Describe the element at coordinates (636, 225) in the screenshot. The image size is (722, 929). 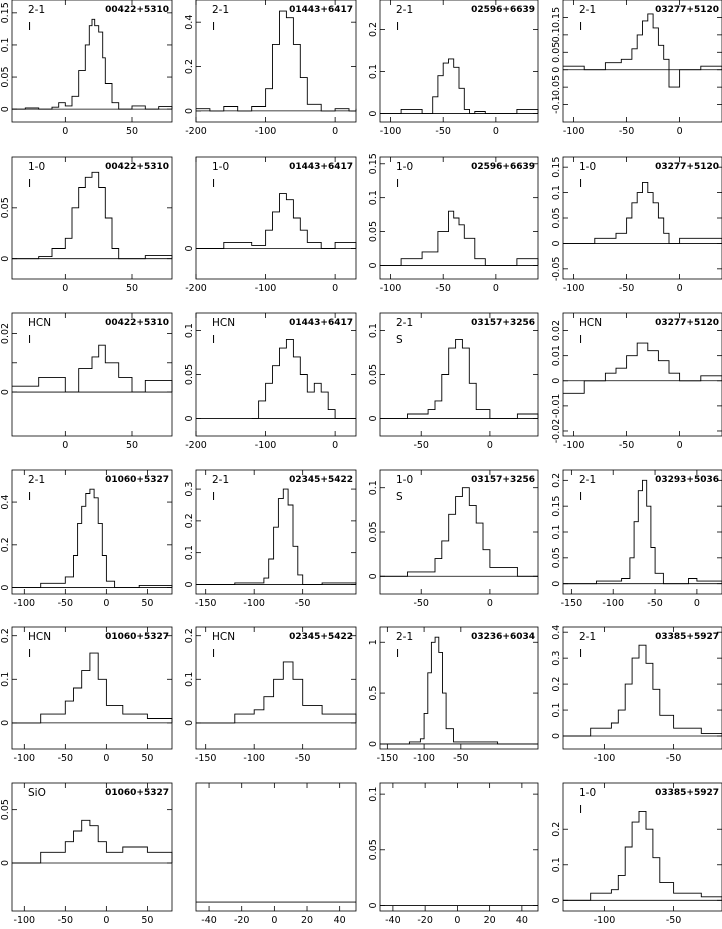
I see `spectrum-panel: -100 -50 0 -0.05 0 0.05 0.1 0.15 1-0 I 03277+5120` at that location.